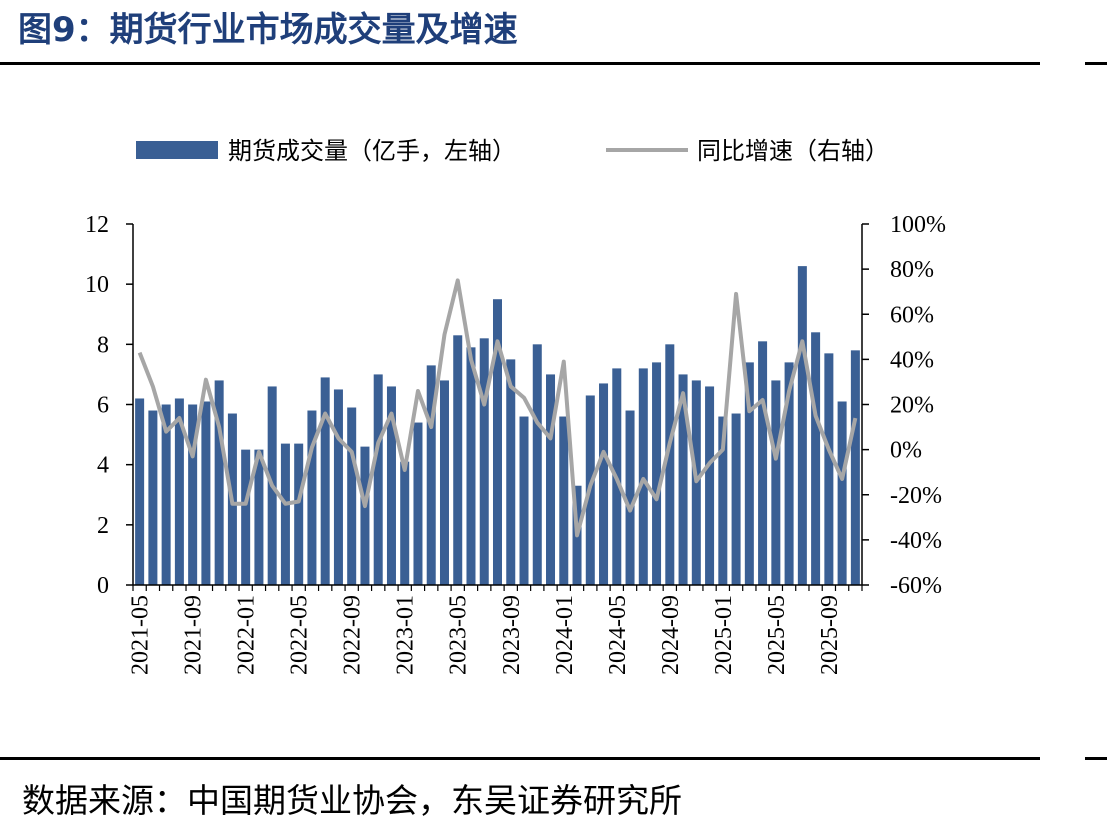  I want to click on x-tick-label: 2024-05, so click(618, 635).